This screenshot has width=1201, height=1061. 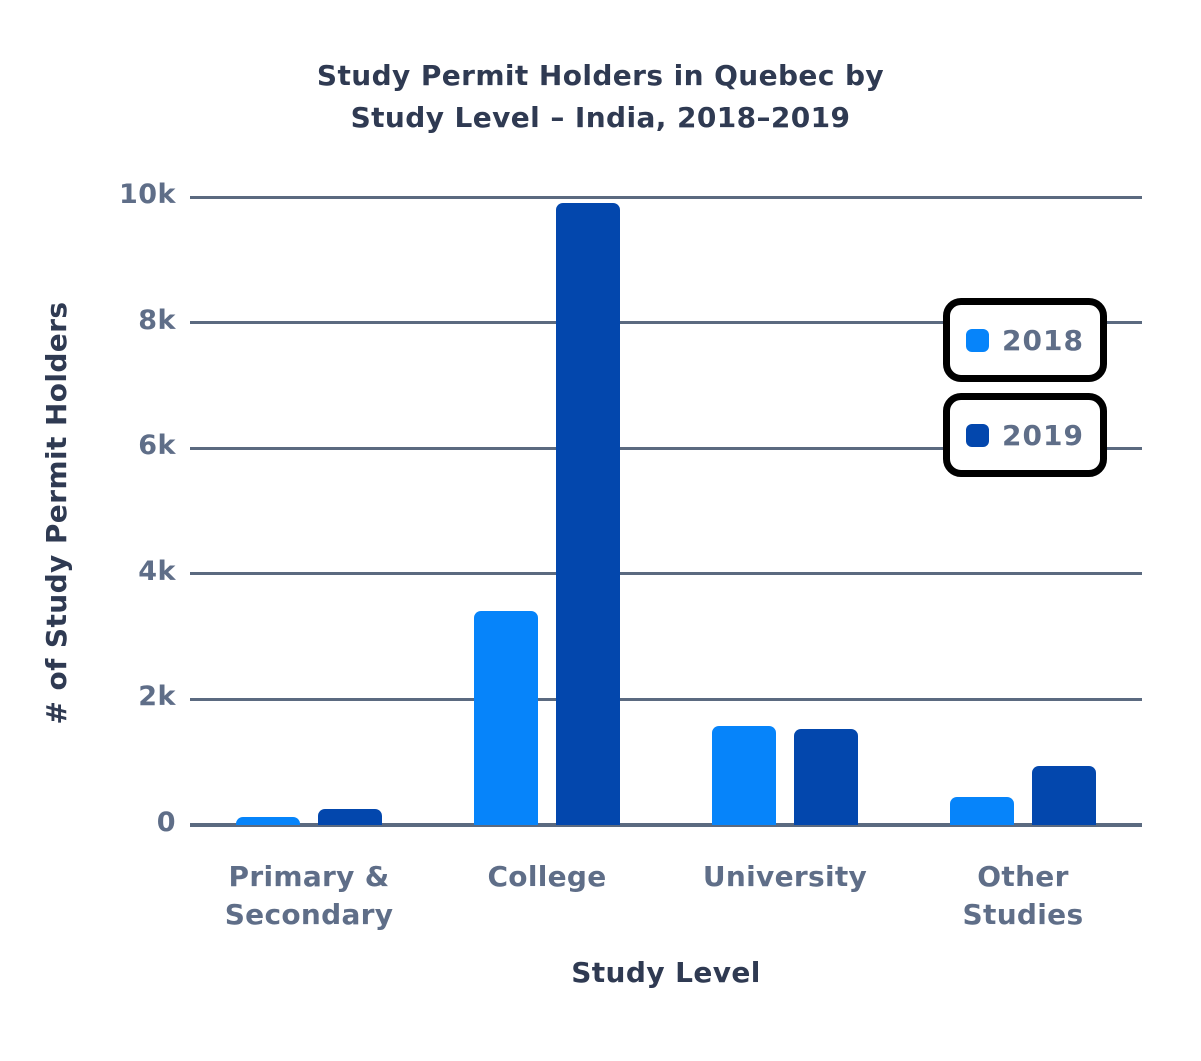 I want to click on gridline-2k, so click(x=666, y=699).